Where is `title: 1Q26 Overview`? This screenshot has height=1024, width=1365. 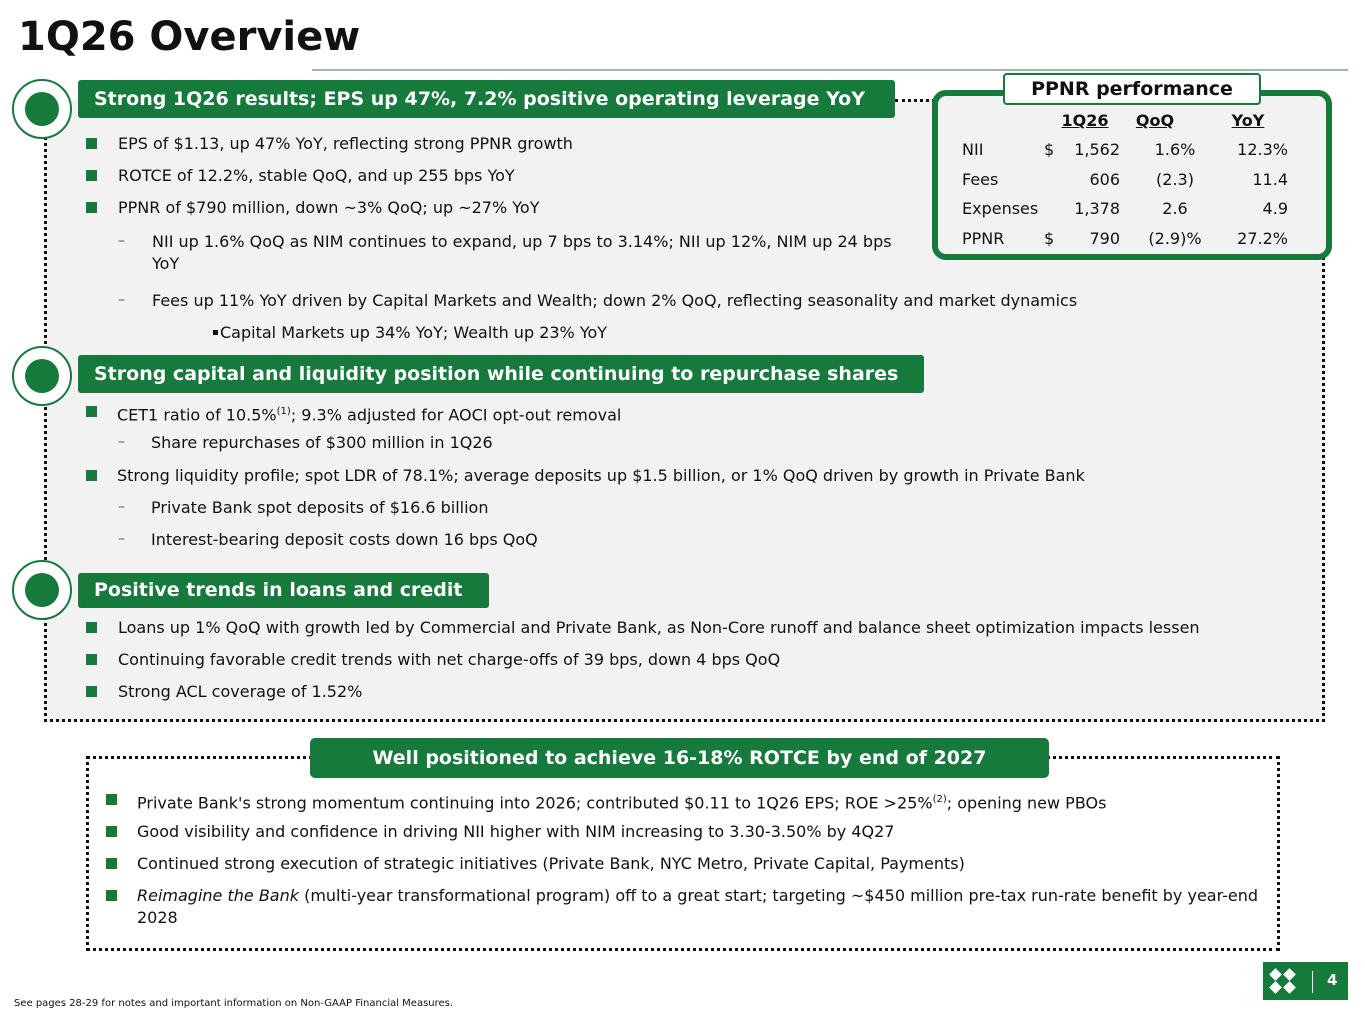 title: 1Q26 Overview is located at coordinates (189, 37).